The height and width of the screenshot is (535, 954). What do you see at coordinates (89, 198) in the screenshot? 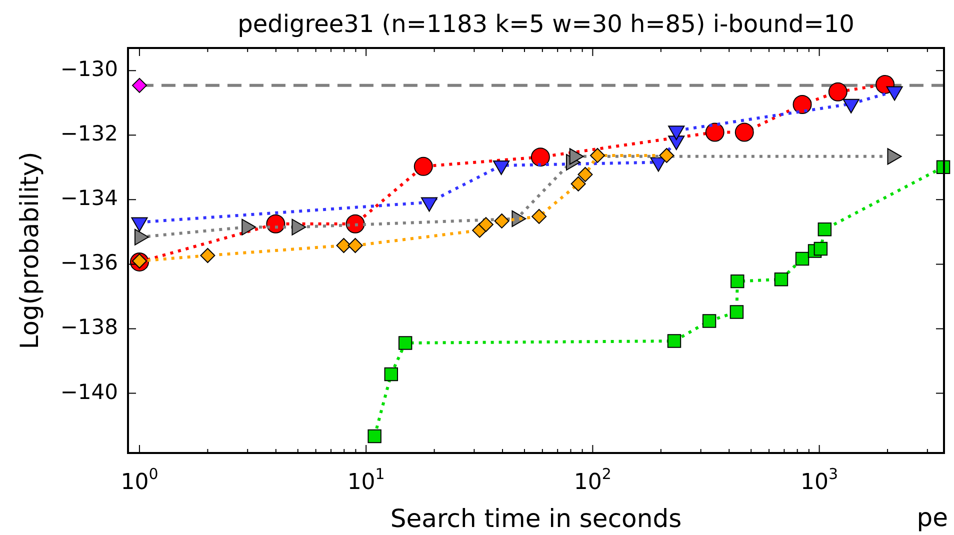
I see `y-tick-label: −134` at bounding box center [89, 198].